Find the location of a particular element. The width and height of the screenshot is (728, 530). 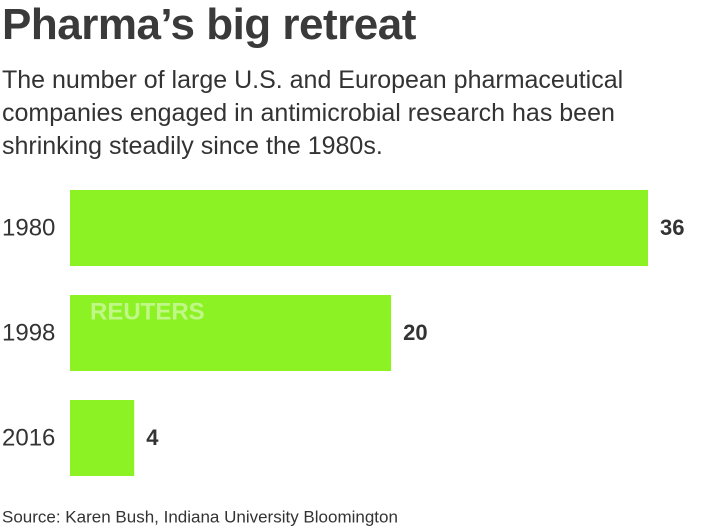

value-label: 36 is located at coordinates (672, 227).